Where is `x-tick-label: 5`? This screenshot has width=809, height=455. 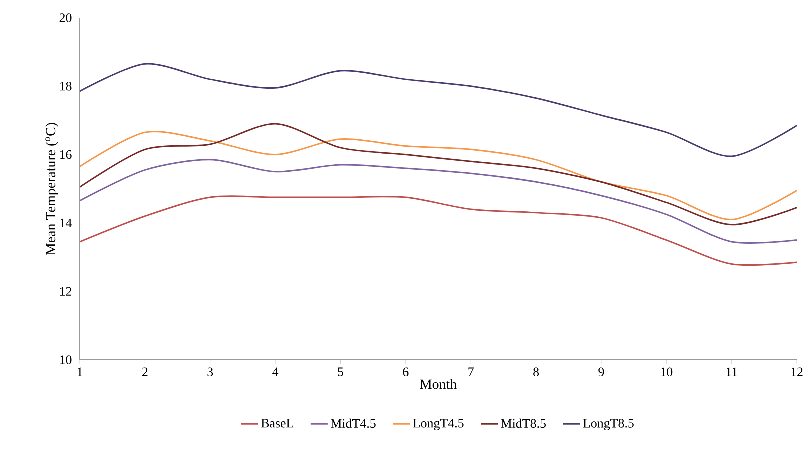
x-tick-label: 5 is located at coordinates (341, 372).